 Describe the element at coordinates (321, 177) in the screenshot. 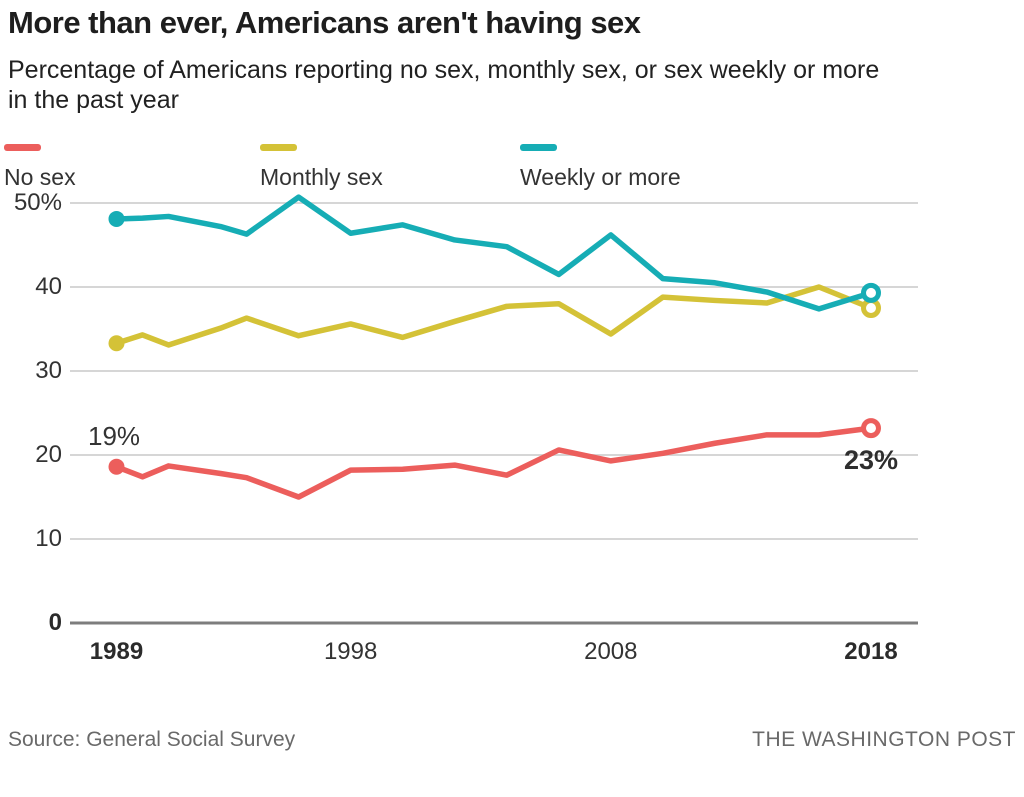

I see `legend-label-monthly-sex: Monthly sex` at that location.